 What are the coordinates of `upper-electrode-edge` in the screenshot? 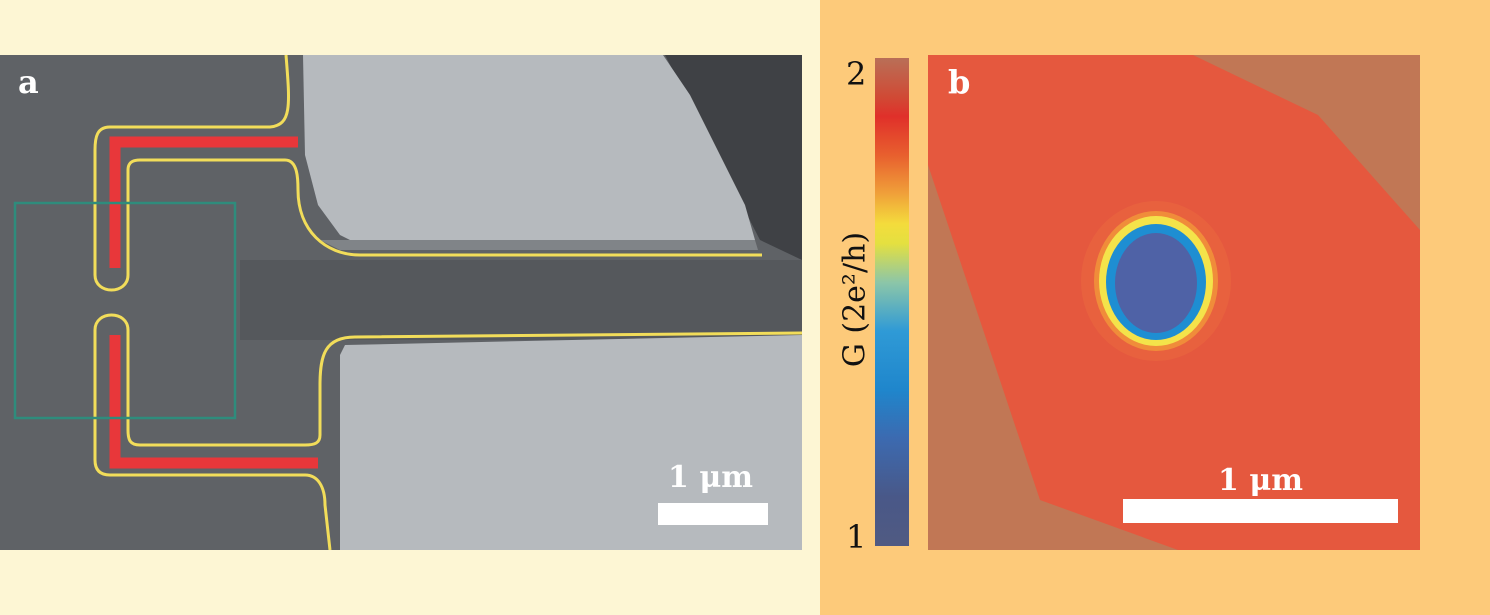 It's located at (539, 245).